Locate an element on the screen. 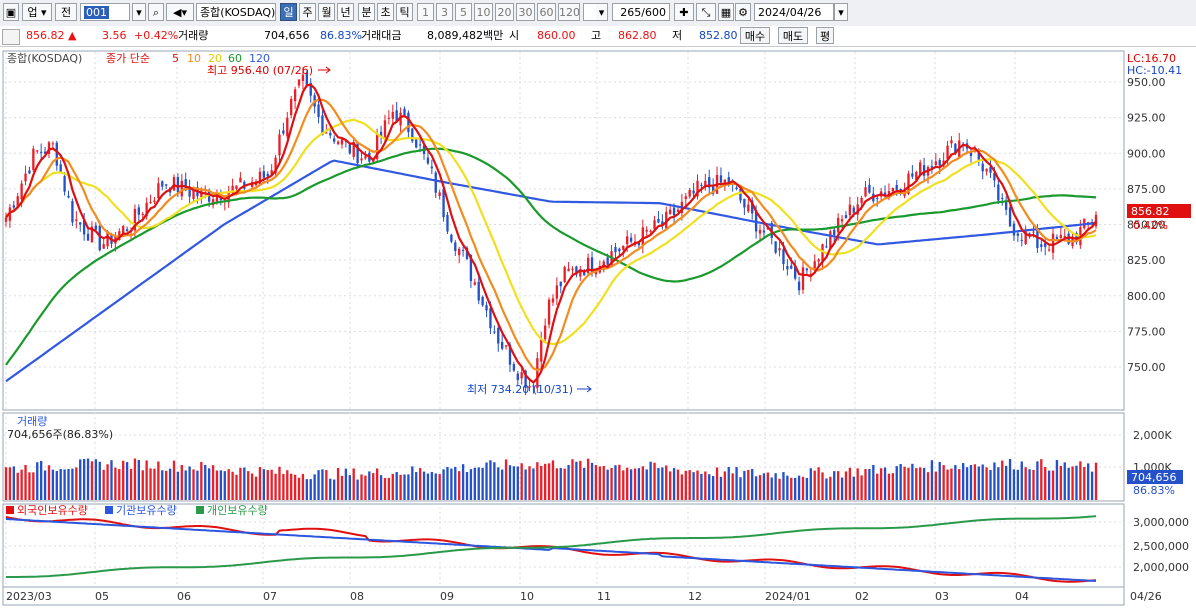 This screenshot has height=614, width=1196. count-field: 265/600 is located at coordinates (641, 12).